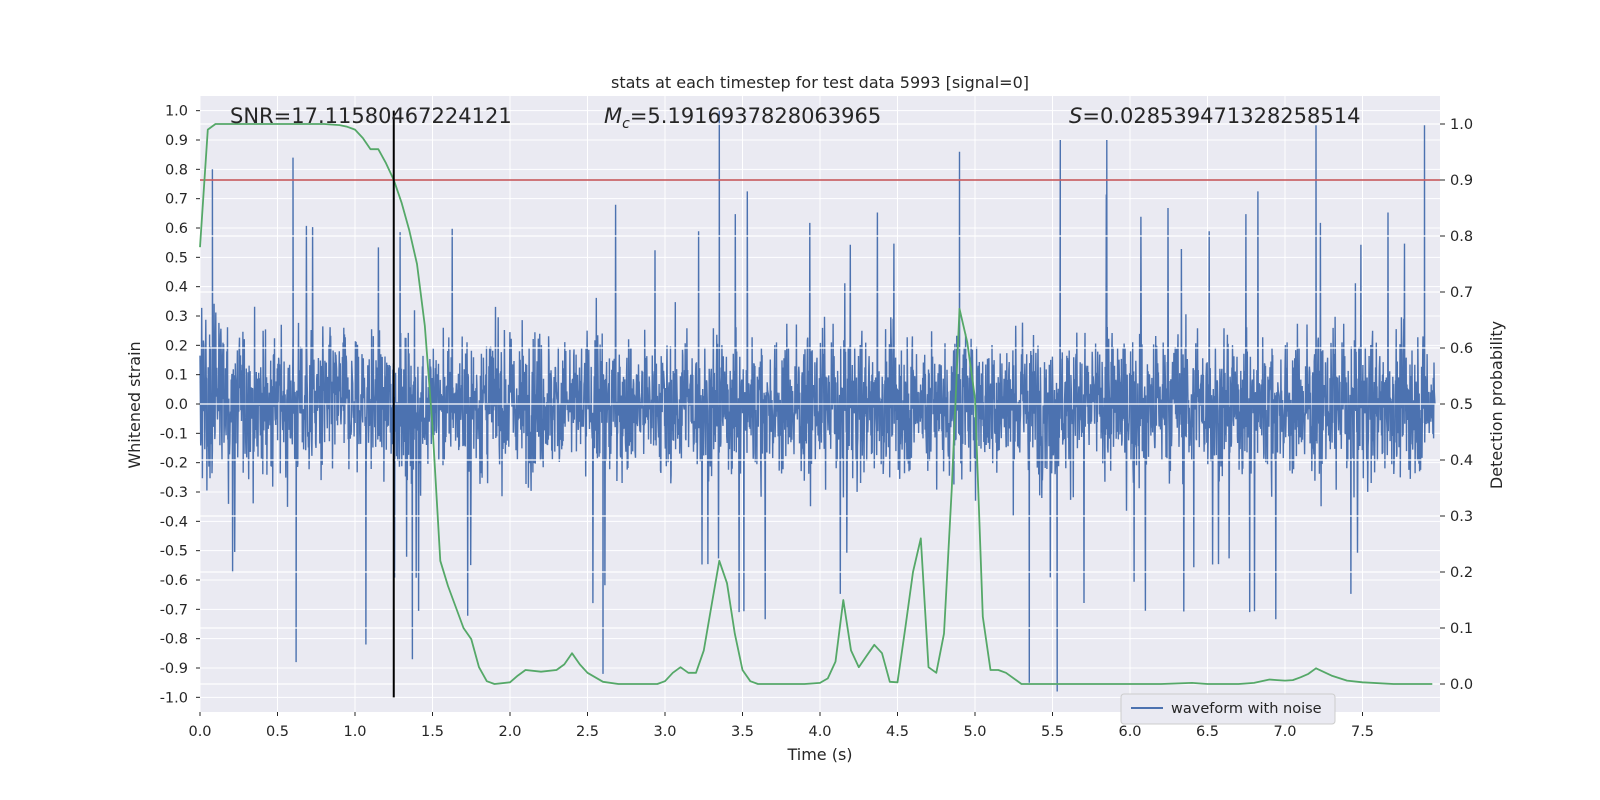  Describe the element at coordinates (174, 581) in the screenshot. I see `y-tick-label: -0.6` at that location.